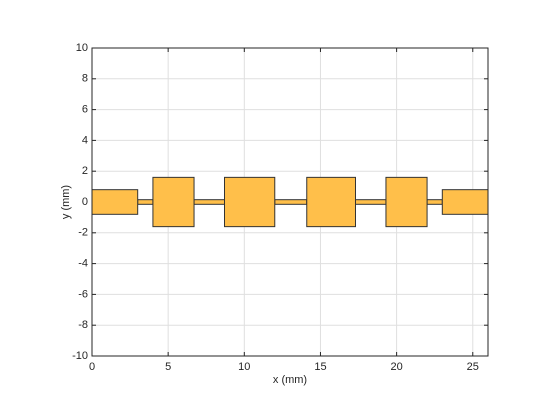  I want to click on y-tick-label: -2, so click(83, 233).